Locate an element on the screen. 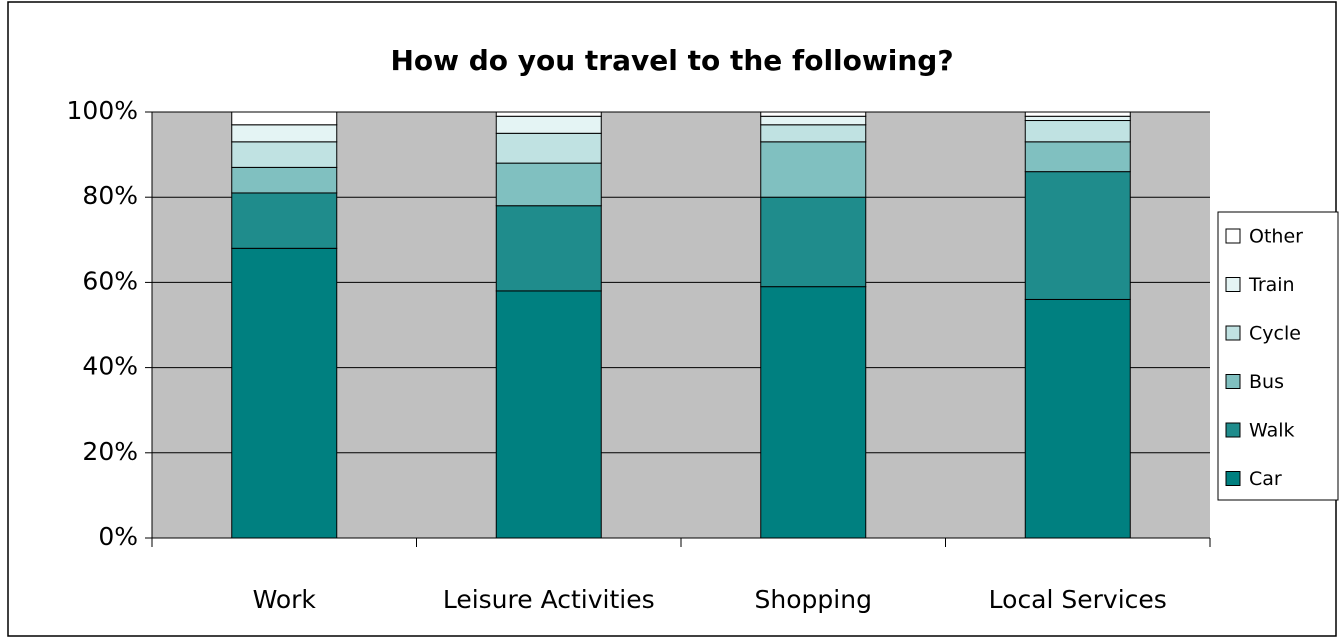 Image resolution: width=1344 pixels, height=638 pixels. chart-title: How do you travel to the following? is located at coordinates (671, 60).